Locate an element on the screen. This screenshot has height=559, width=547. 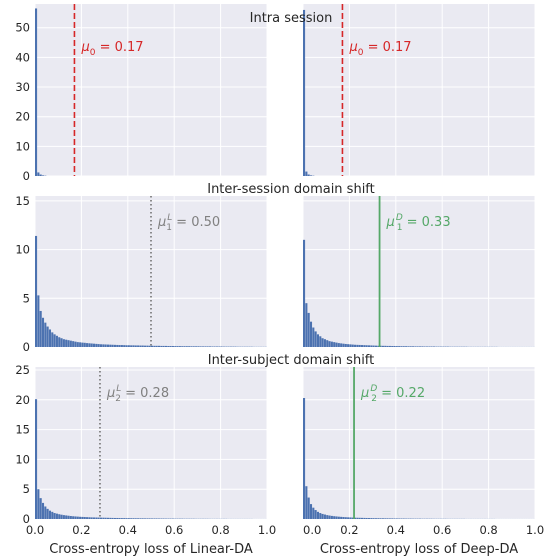
panel-intra-deep: μ0 = 0.17 is located at coordinates (419, 90).